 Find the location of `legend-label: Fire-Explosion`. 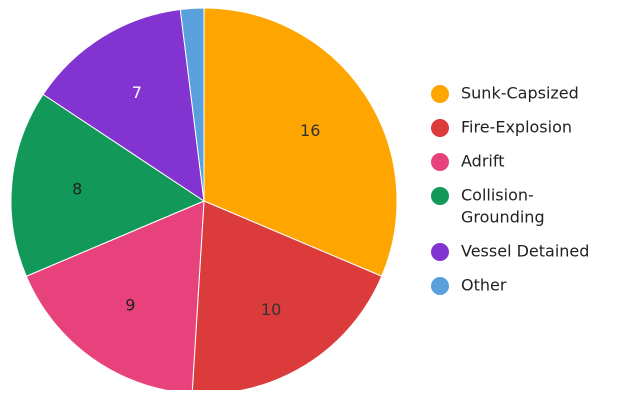

legend-label: Fire-Explosion is located at coordinates (516, 127).